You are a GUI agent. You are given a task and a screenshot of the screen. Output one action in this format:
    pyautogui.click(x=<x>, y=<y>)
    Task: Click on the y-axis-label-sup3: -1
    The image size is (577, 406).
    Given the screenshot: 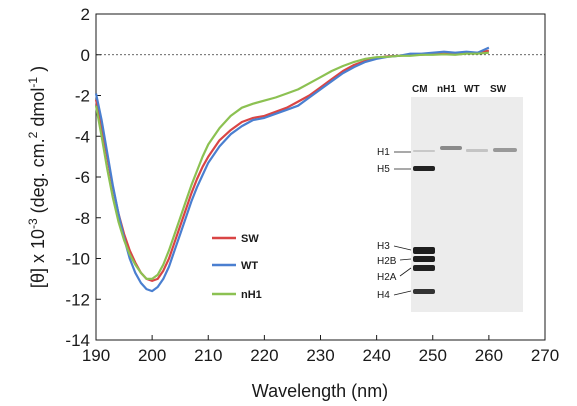 What is the action you would take?
    pyautogui.click(x=33, y=82)
    